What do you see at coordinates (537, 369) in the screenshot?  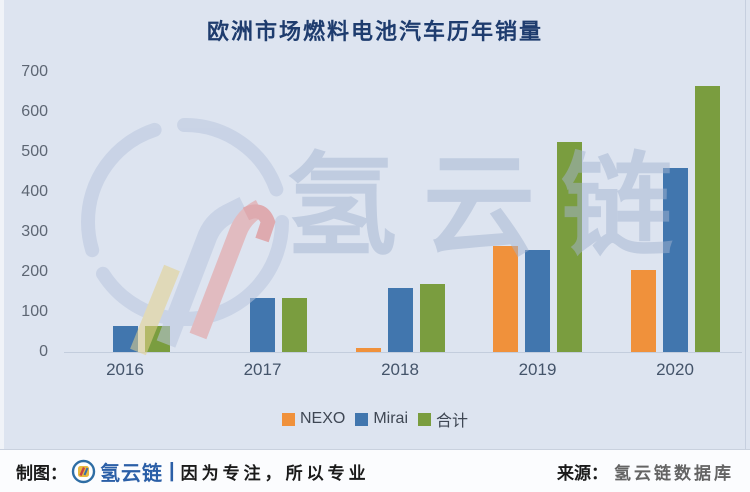 I see `x-axis-label-2019: 2019` at bounding box center [537, 369].